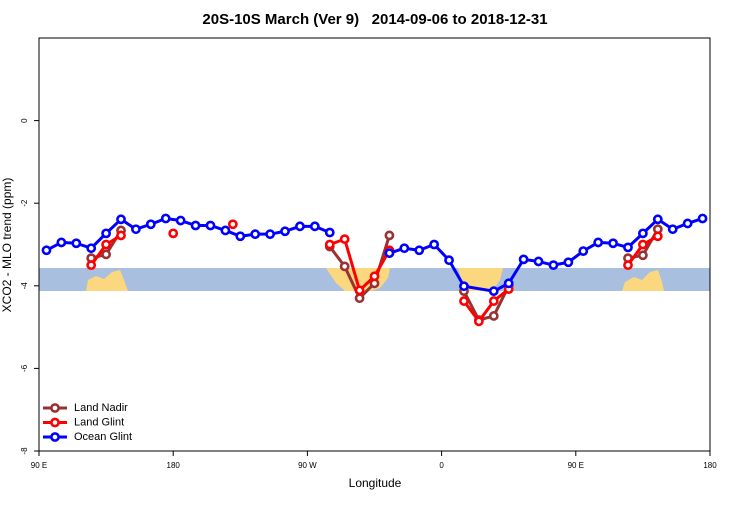  Describe the element at coordinates (24, 451) in the screenshot. I see `y-tick-label: -8` at that location.